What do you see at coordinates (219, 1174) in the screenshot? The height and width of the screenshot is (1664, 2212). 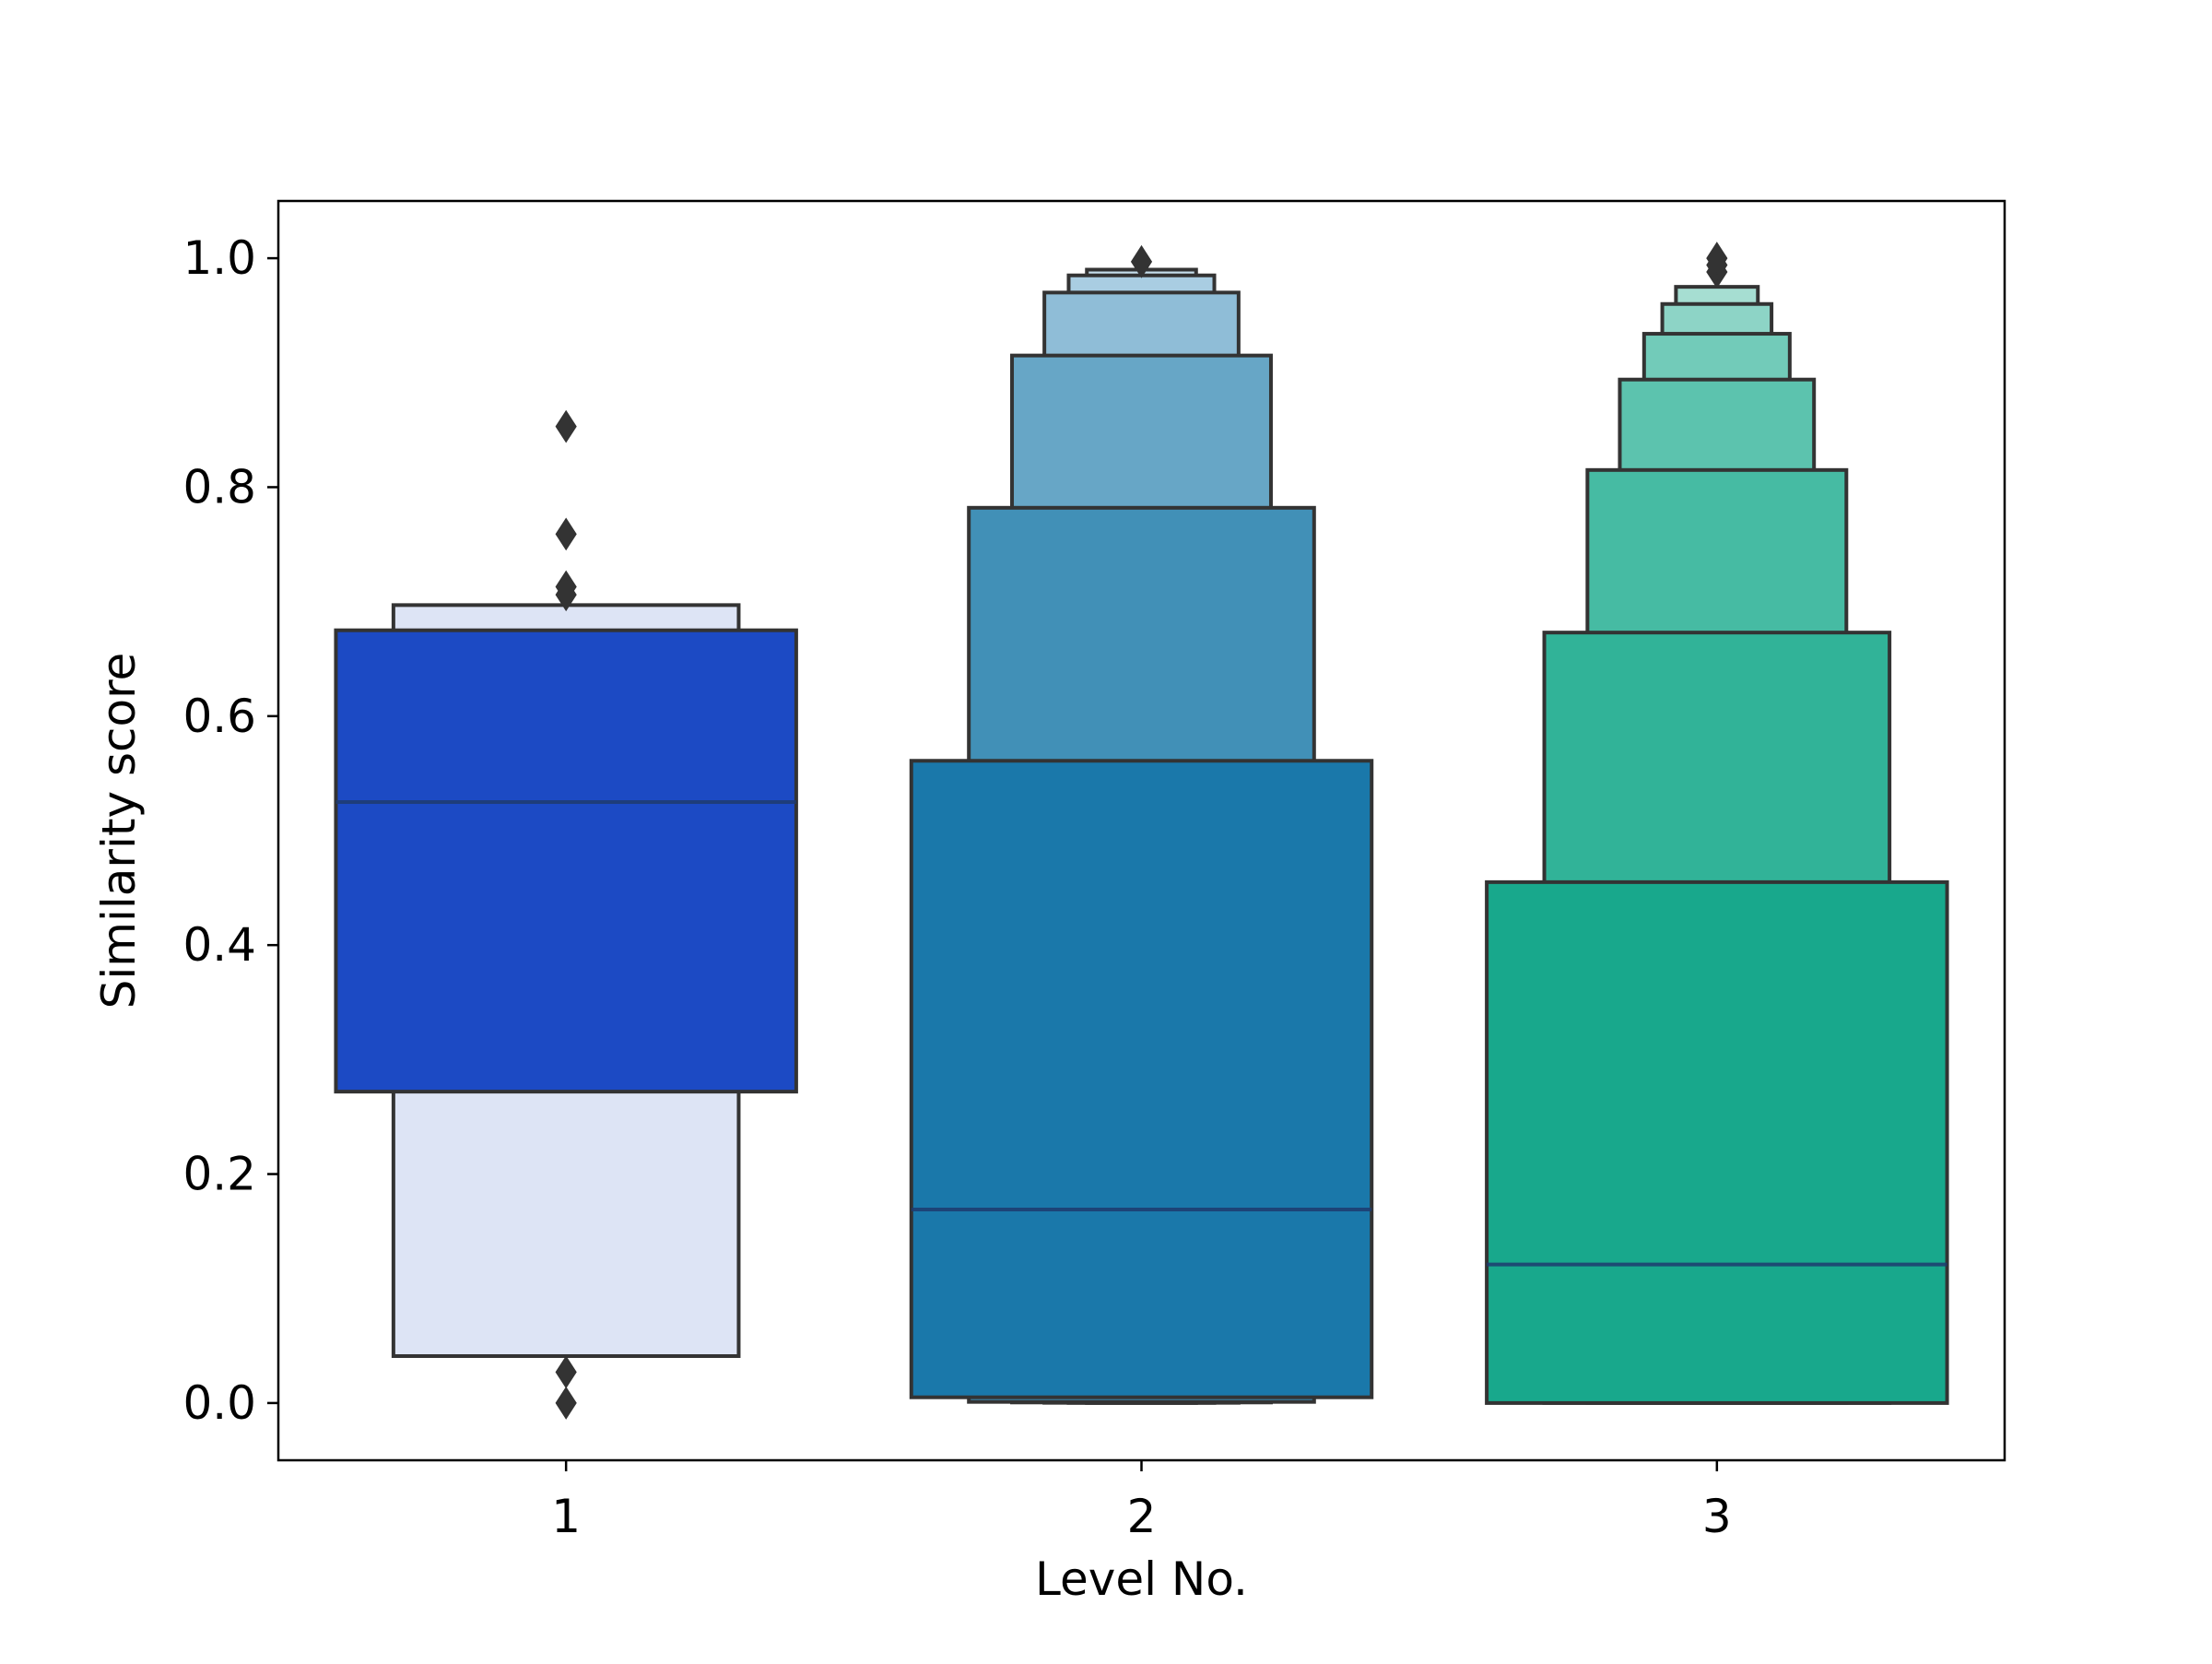 I see `y-tick-label: 0.2` at bounding box center [219, 1174].